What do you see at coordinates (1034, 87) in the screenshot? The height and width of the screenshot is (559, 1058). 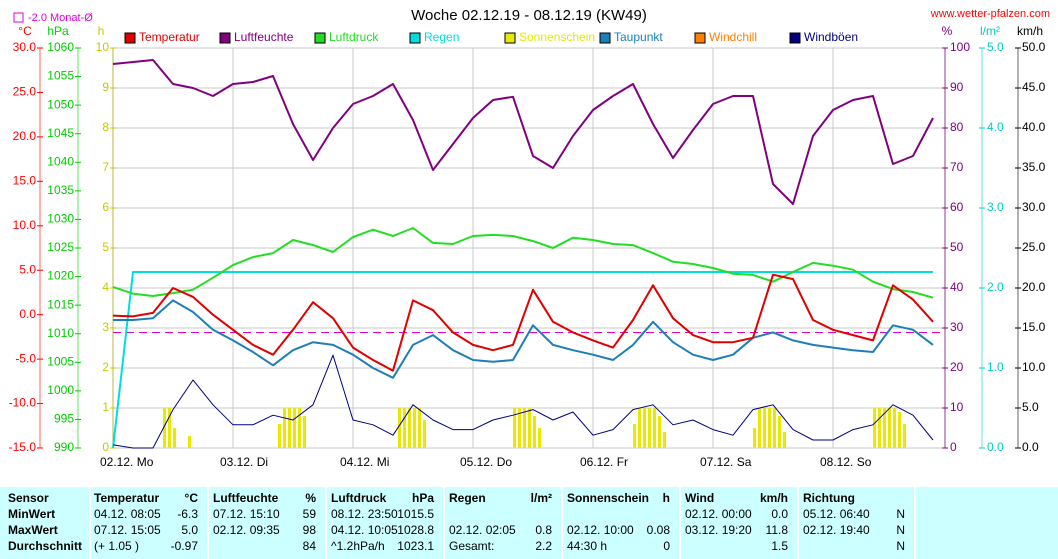 I see `y-tick-label: 45.0` at bounding box center [1034, 87].